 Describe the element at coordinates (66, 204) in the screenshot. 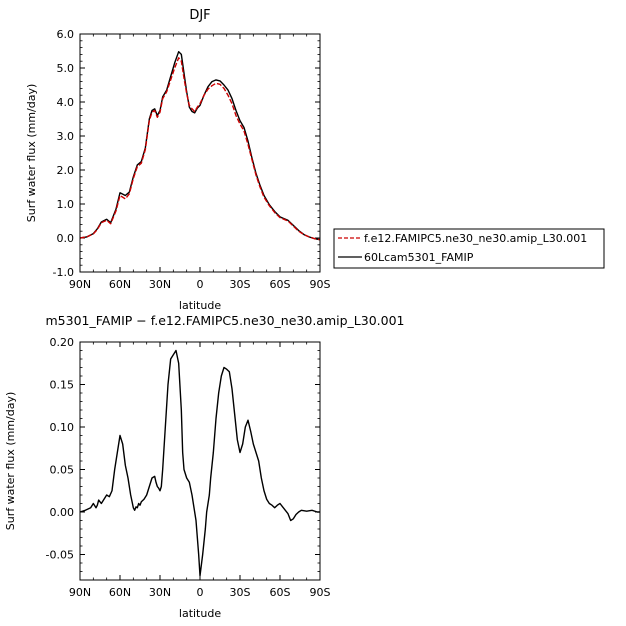

I see `top-y-tick-label: 1.0` at that location.